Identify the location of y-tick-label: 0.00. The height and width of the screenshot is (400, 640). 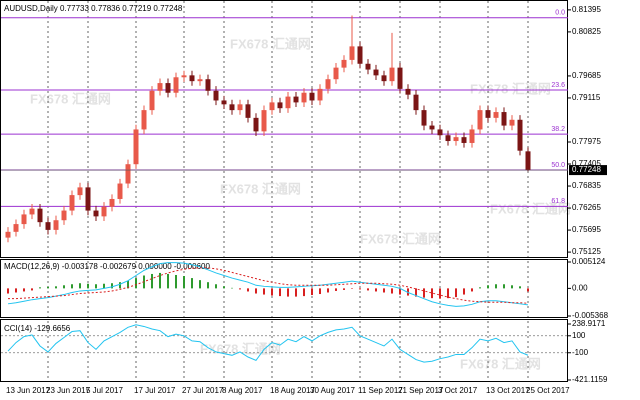
(580, 287).